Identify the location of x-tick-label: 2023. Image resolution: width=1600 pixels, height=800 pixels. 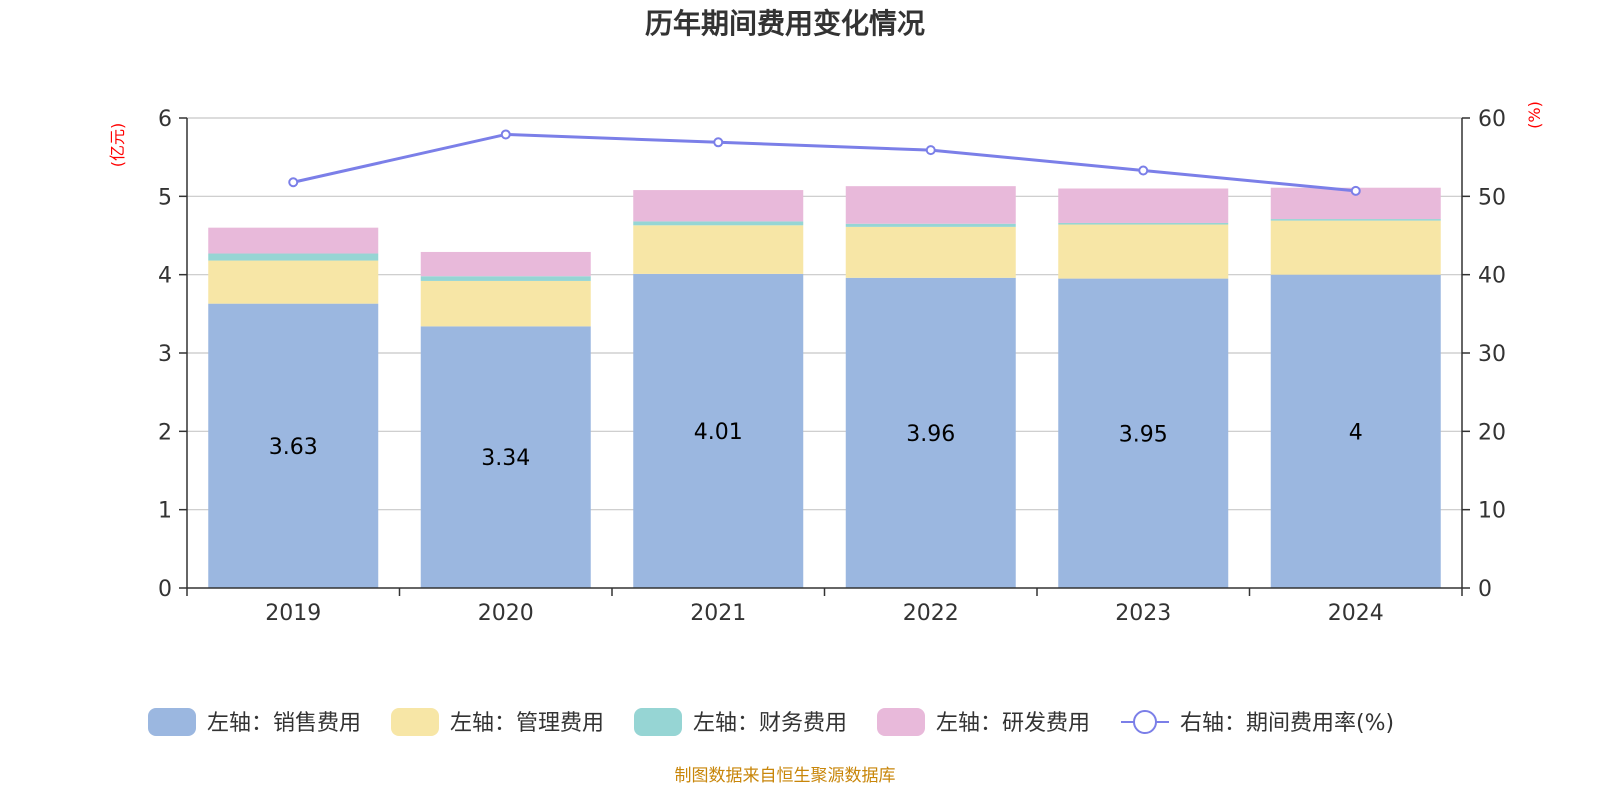
(1143, 613).